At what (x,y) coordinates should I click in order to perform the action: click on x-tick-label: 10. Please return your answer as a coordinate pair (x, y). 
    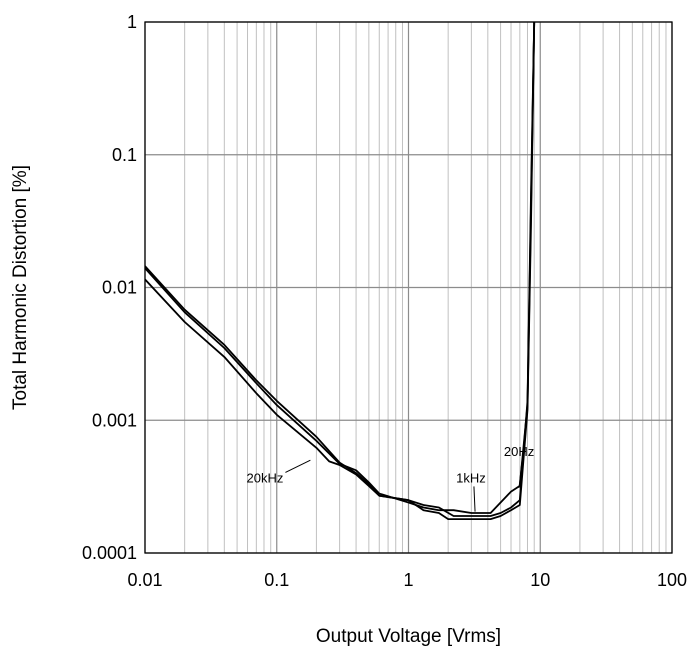
    Looking at the image, I should click on (540, 580).